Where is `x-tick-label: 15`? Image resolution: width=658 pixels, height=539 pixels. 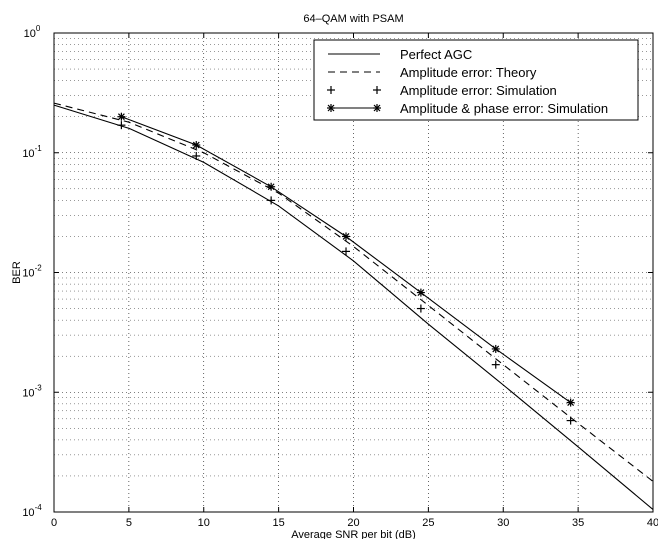
x-tick-label: 15 is located at coordinates (279, 523).